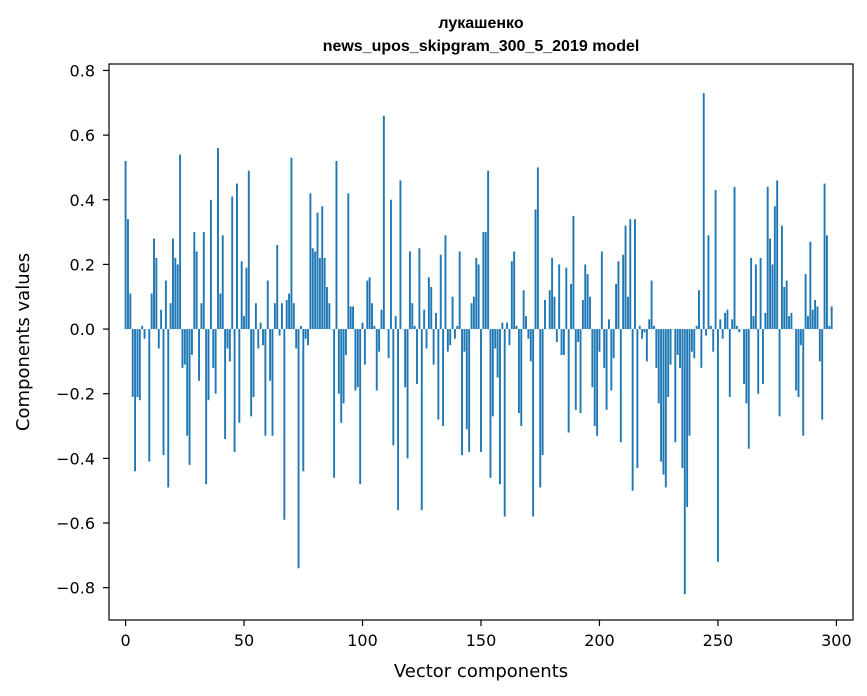  What do you see at coordinates (82, 70) in the screenshot?
I see `y-tick-label: 0.8` at bounding box center [82, 70].